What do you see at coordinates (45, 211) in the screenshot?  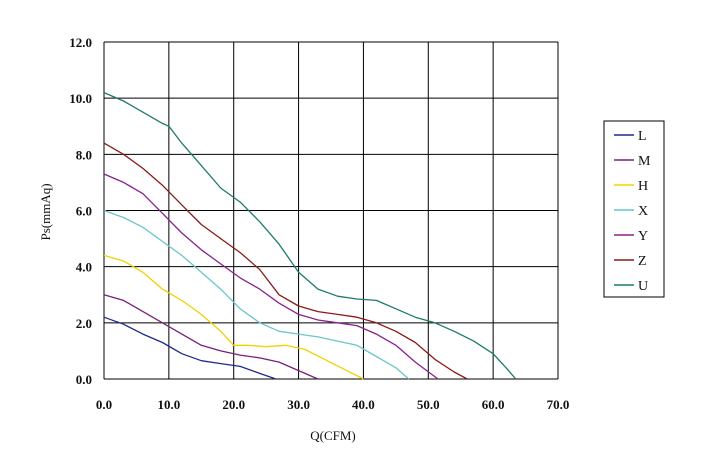 I see `y-axis-label: Ps(mmAq)` at bounding box center [45, 211].